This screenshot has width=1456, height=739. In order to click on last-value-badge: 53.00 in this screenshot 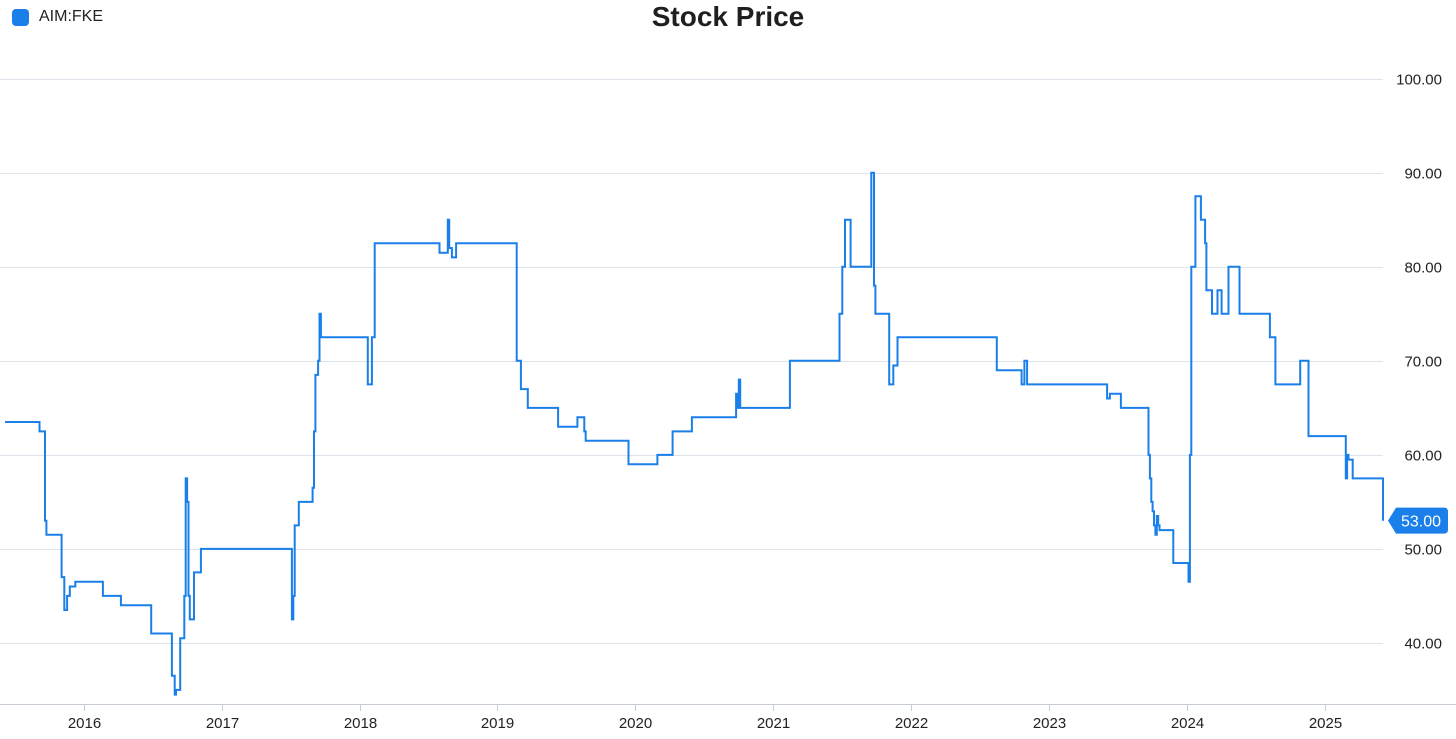, I will do `click(1418, 520)`.